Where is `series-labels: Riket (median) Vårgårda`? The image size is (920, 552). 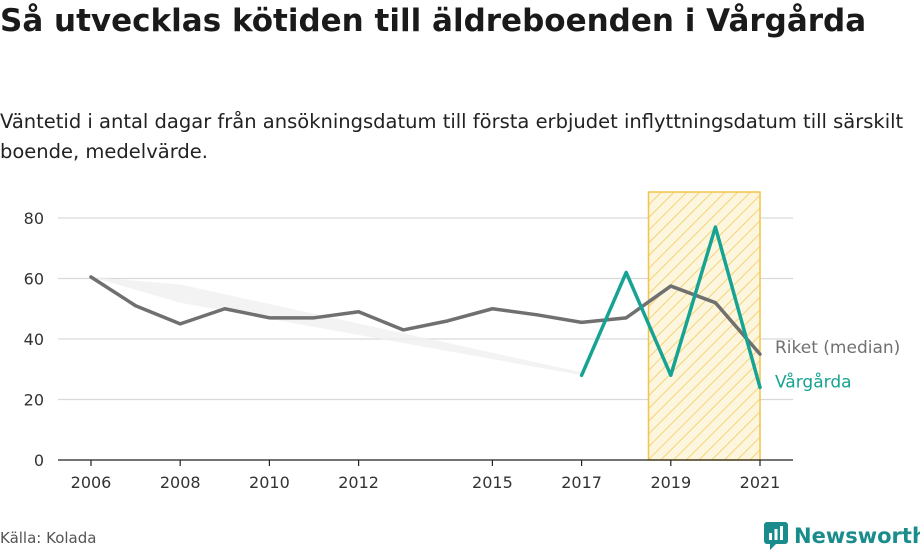
series-labels: Riket (median) Vårgårda is located at coordinates (837, 365).